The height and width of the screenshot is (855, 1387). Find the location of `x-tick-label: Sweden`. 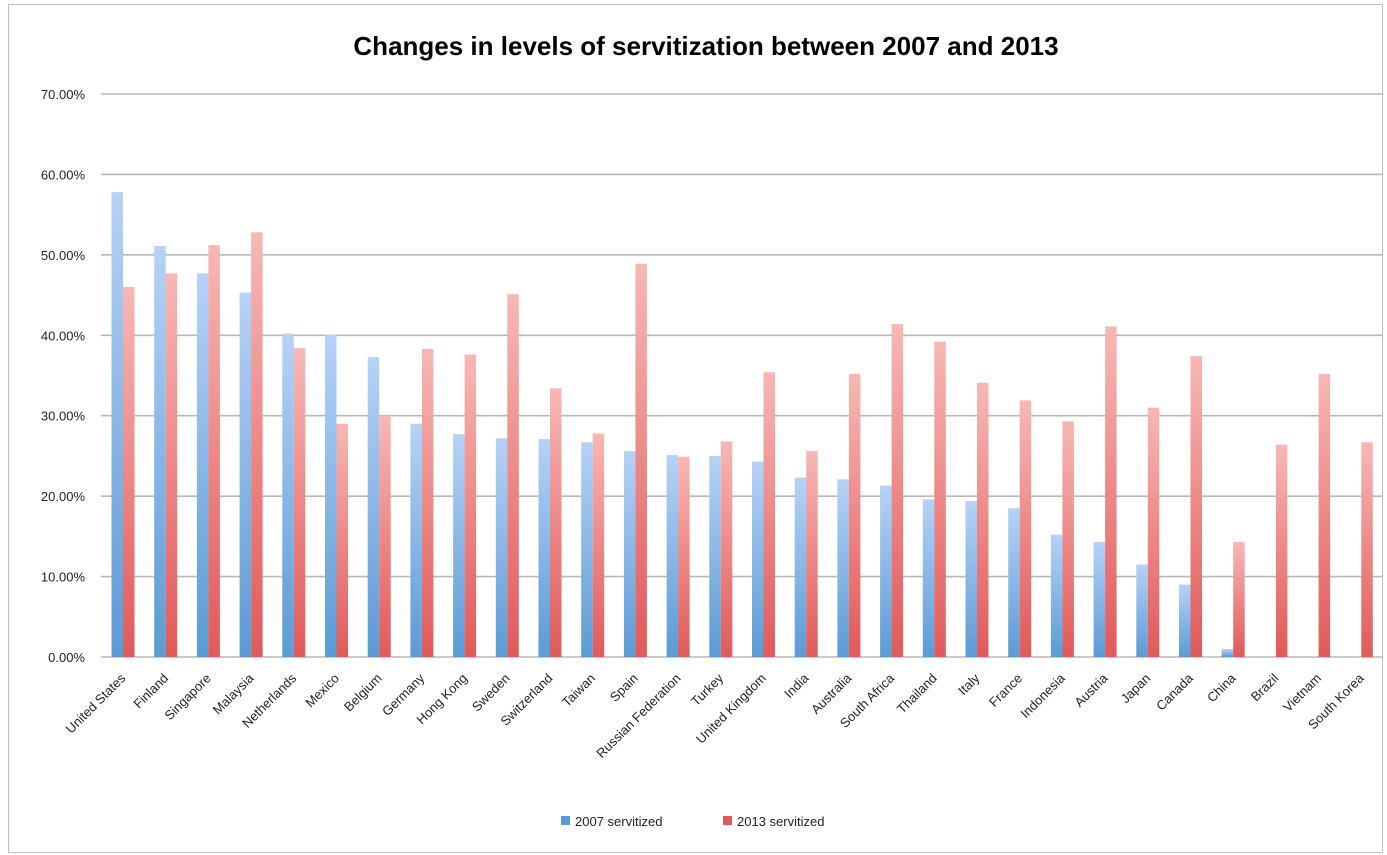

x-tick-label: Sweden is located at coordinates (491, 693).